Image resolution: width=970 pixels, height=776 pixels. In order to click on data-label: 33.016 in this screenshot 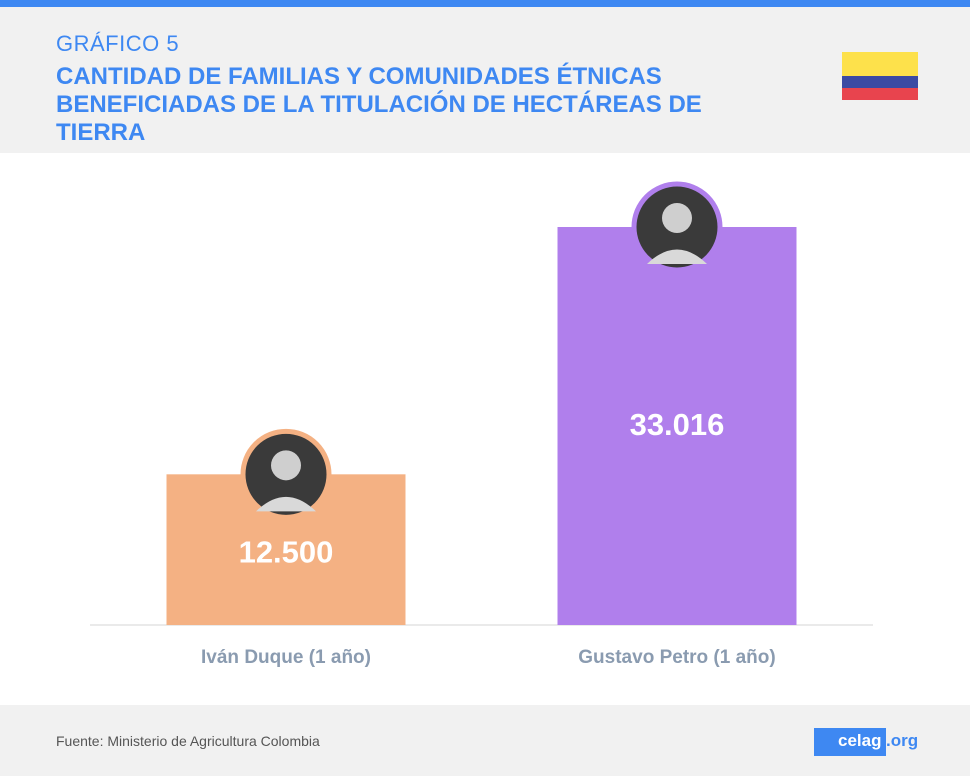, I will do `click(677, 424)`.